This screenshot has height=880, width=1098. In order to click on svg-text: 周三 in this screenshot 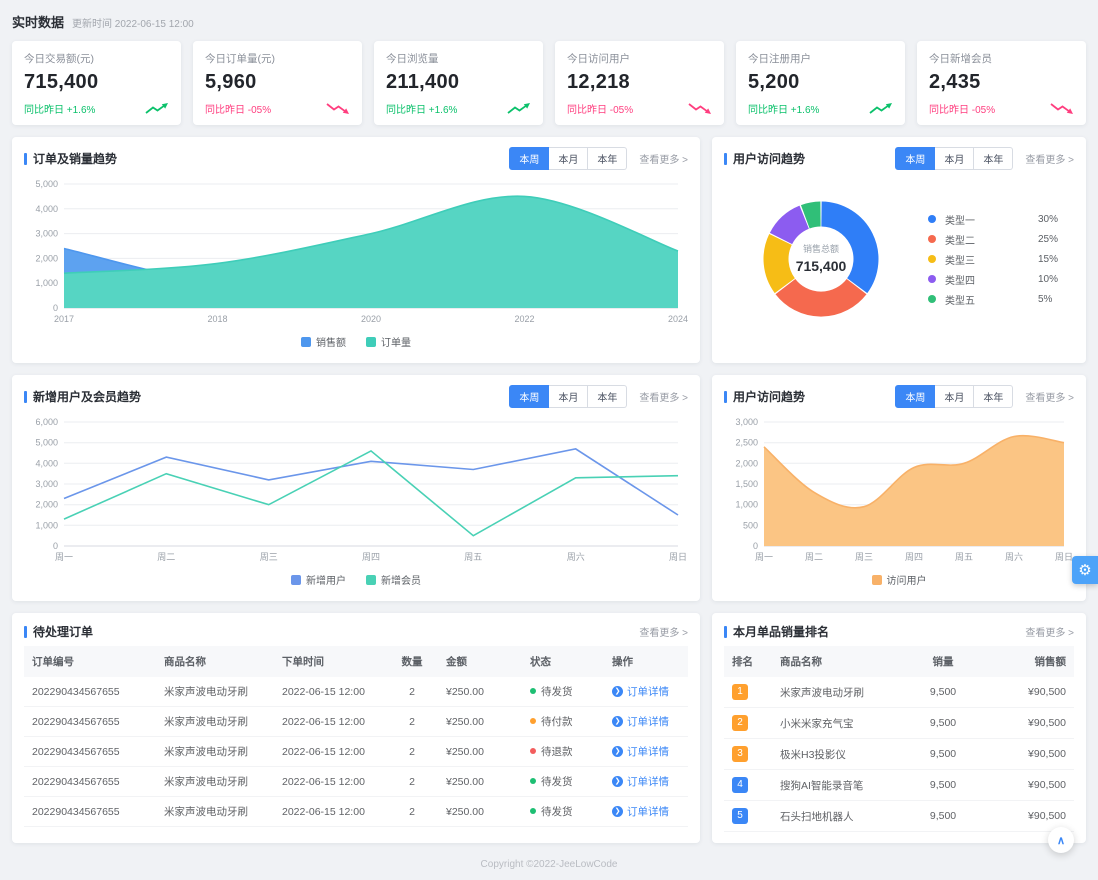, I will do `click(269, 557)`.